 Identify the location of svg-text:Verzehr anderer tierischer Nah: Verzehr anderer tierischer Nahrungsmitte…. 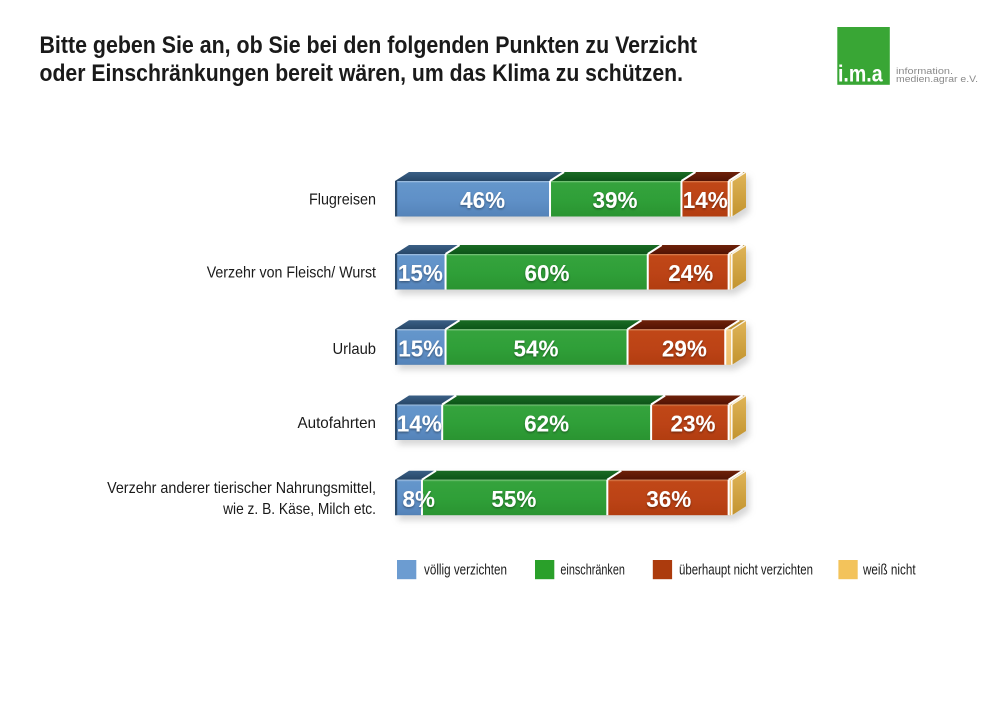
(241, 488).